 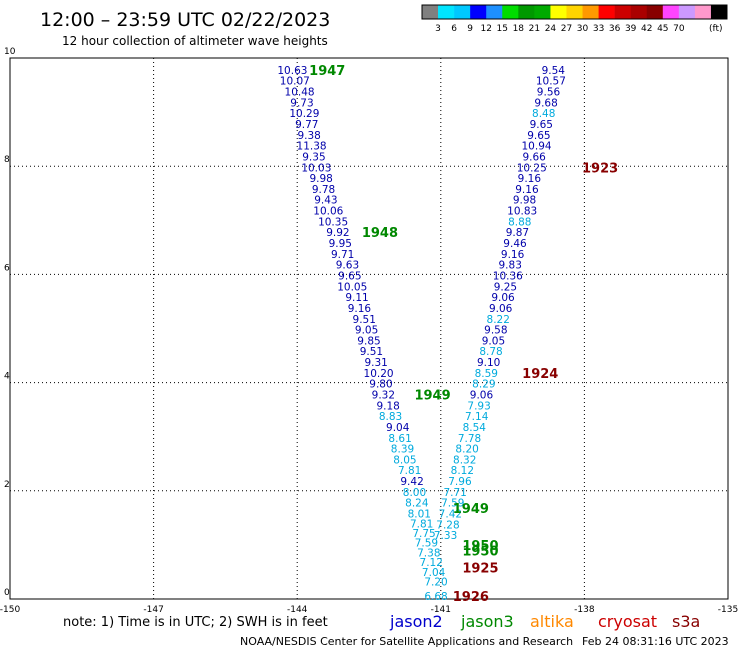 I want to click on wave-height-value: 7.96, so click(x=460, y=482).